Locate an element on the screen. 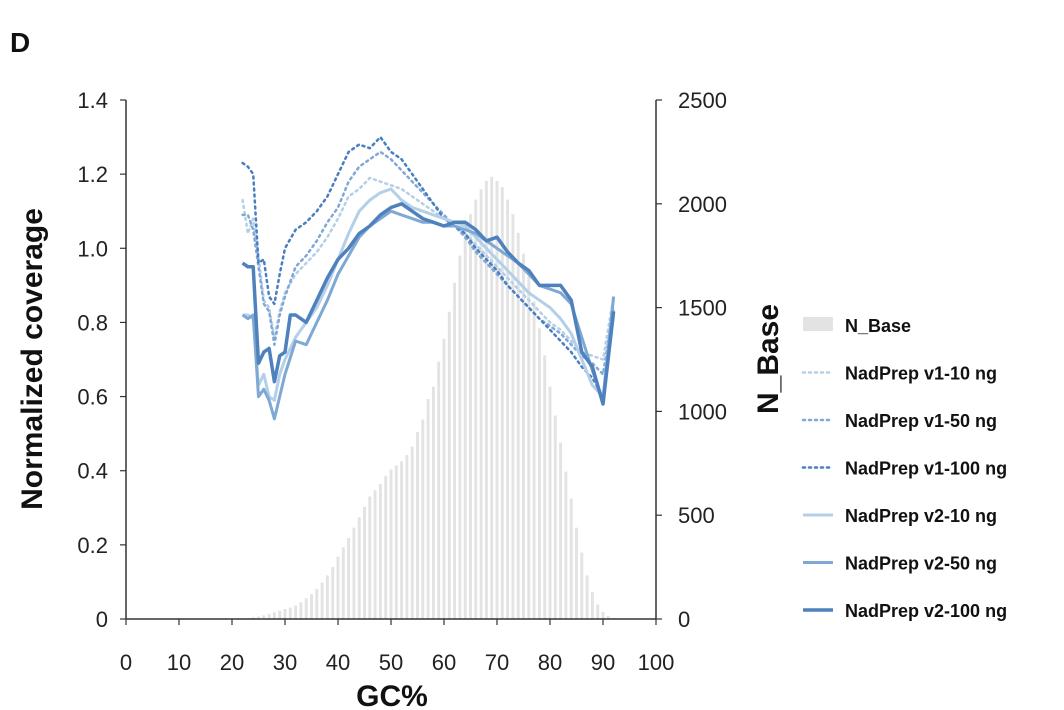 This screenshot has height=710, width=1064. y2-axis-title: N_Base is located at coordinates (768, 359).